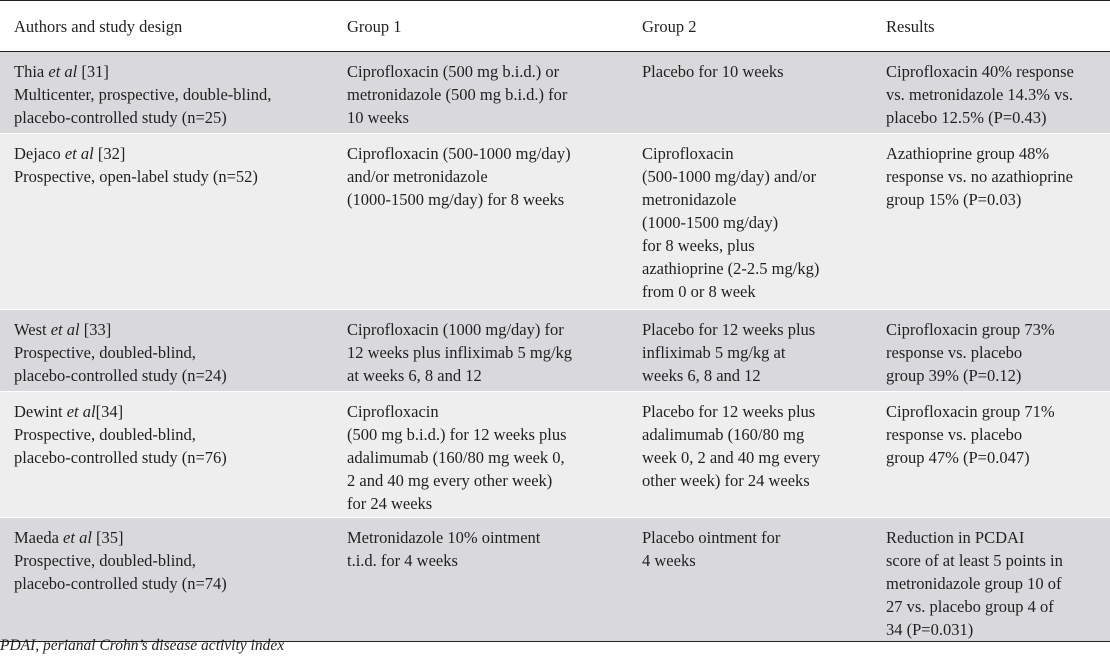 This screenshot has width=1110, height=656. What do you see at coordinates (699, 291) in the screenshot?
I see `group-2-line: from 0 or 8 week` at bounding box center [699, 291].